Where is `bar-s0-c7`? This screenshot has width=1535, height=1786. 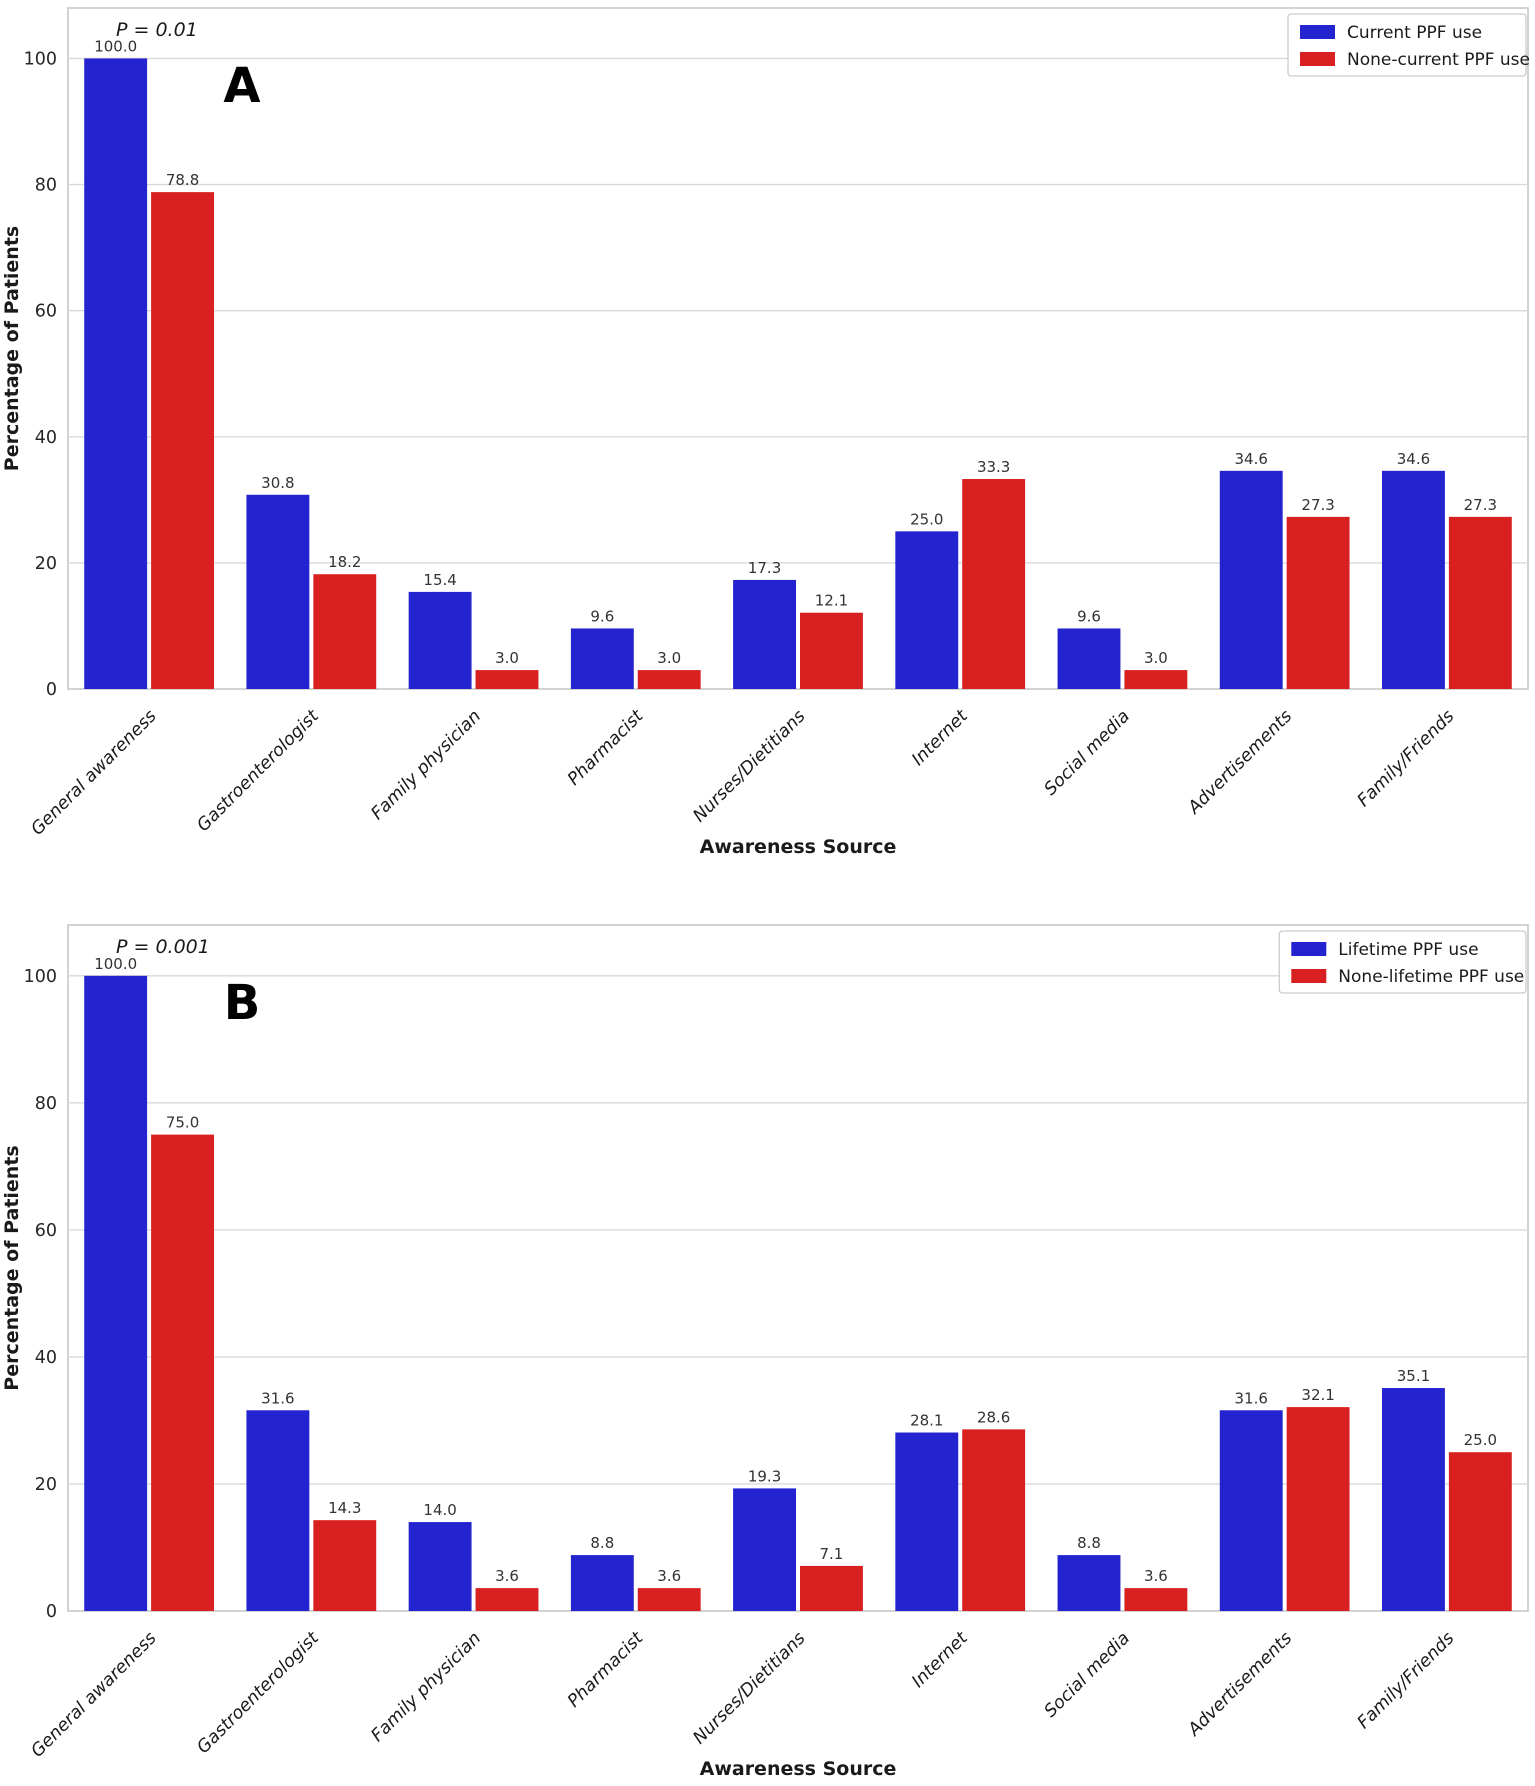
bar-s0-c7 is located at coordinates (1251, 1510).